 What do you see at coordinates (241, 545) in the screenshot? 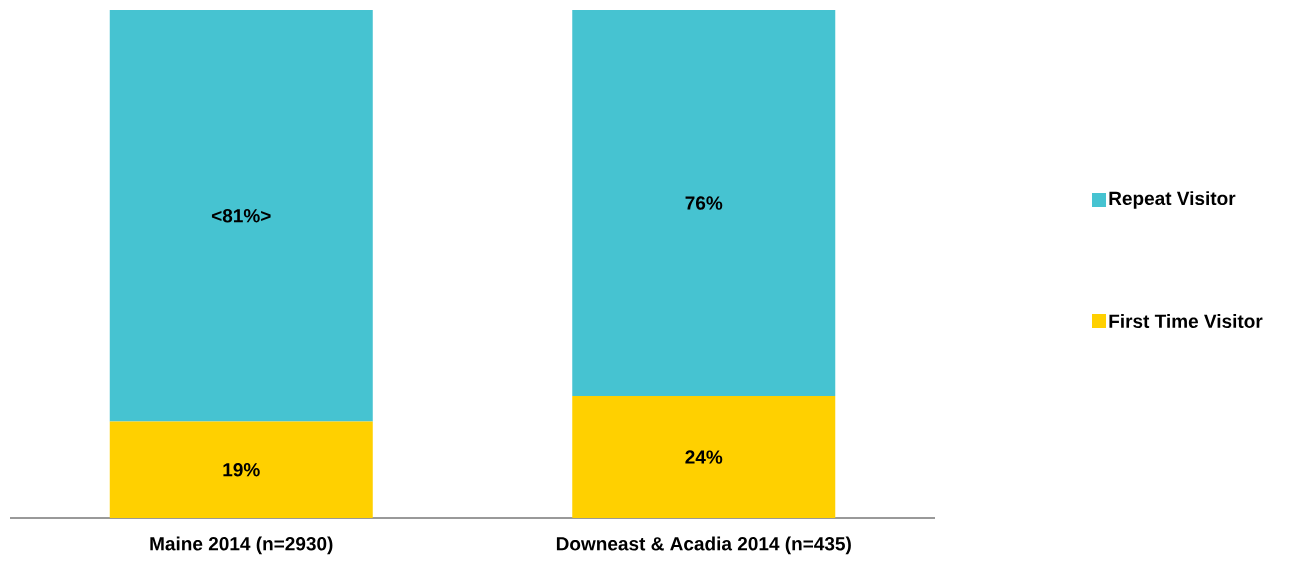
I see `x-tick-label: Maine 2014 (n=2930)` at bounding box center [241, 545].